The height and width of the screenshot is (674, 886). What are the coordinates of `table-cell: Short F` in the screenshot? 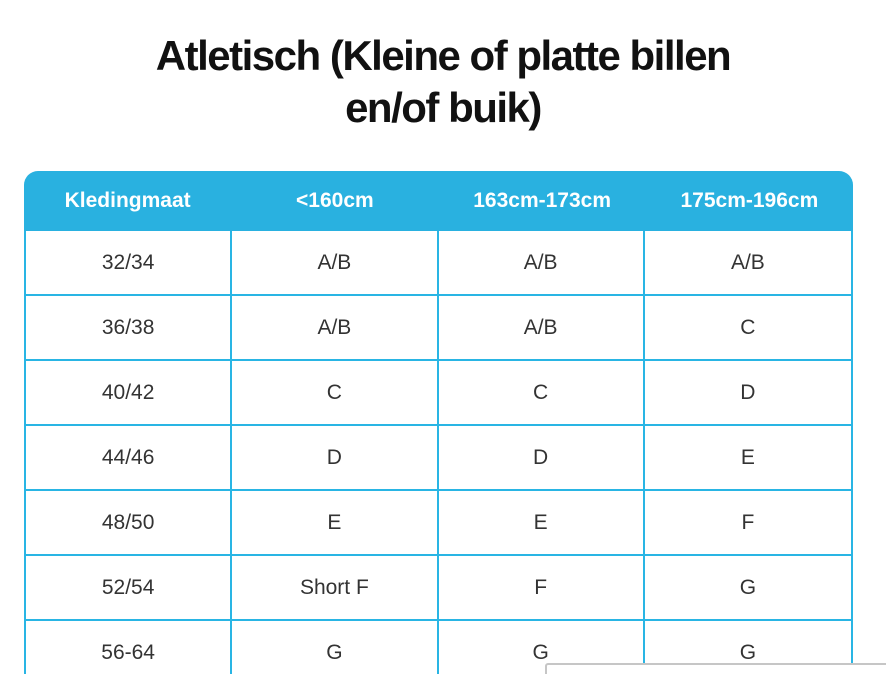 It's located at (335, 588).